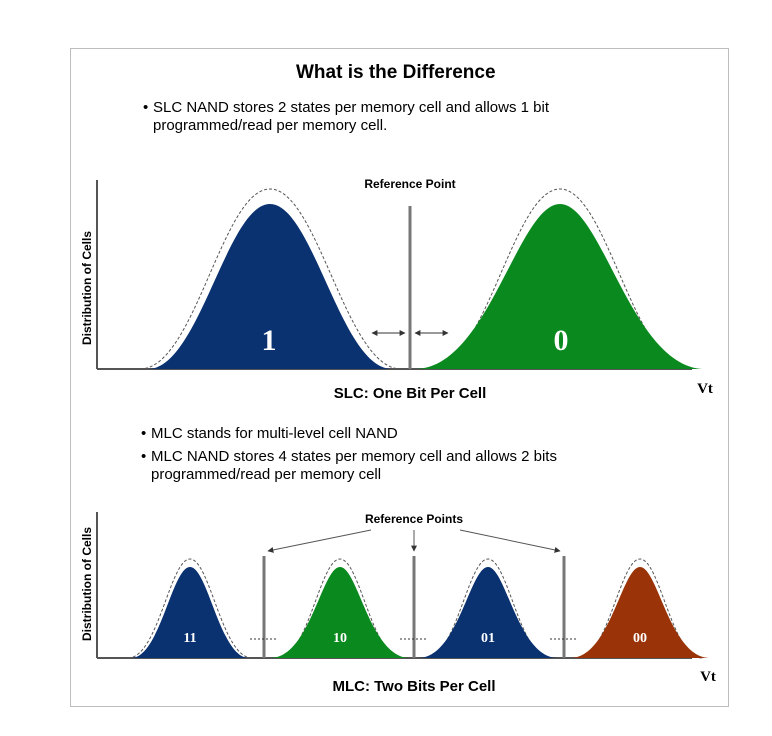  What do you see at coordinates (708, 677) in the screenshot?
I see `mlc-x-axis-label: Vt` at bounding box center [708, 677].